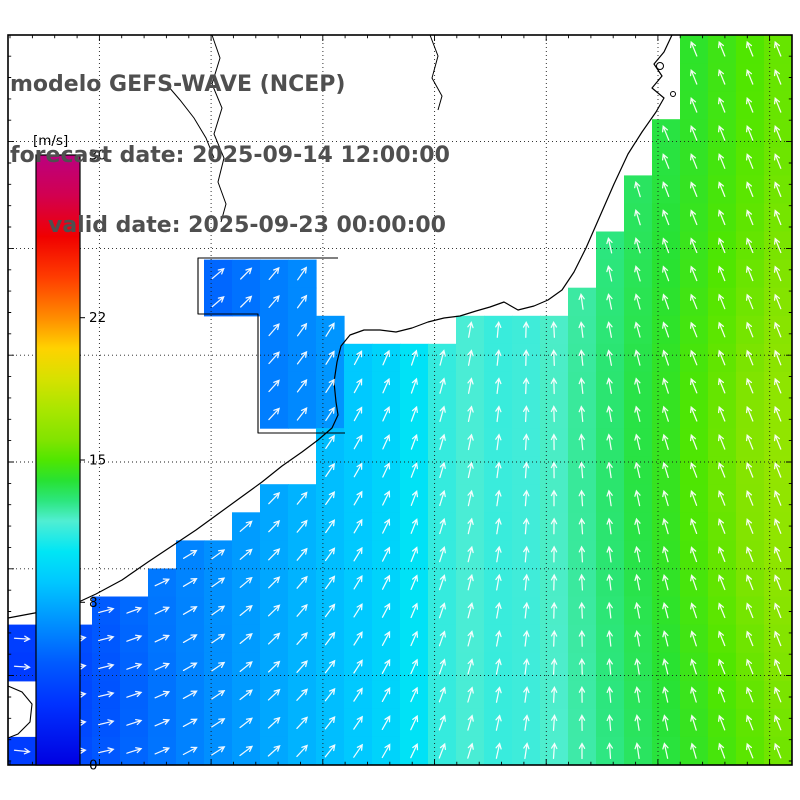  I want to click on colorbar-tick-label: 30, so click(97, 156).